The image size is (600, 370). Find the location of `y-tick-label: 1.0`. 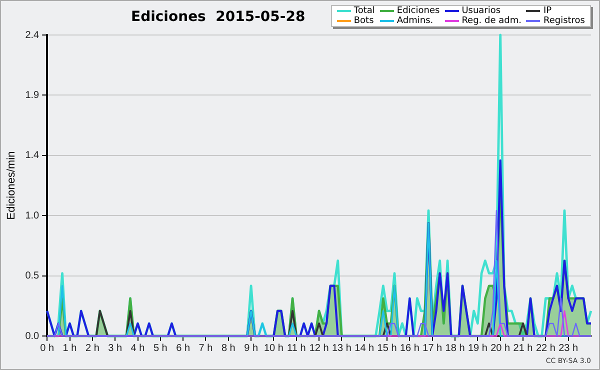

y-tick-label: 1.0 is located at coordinates (32, 216).